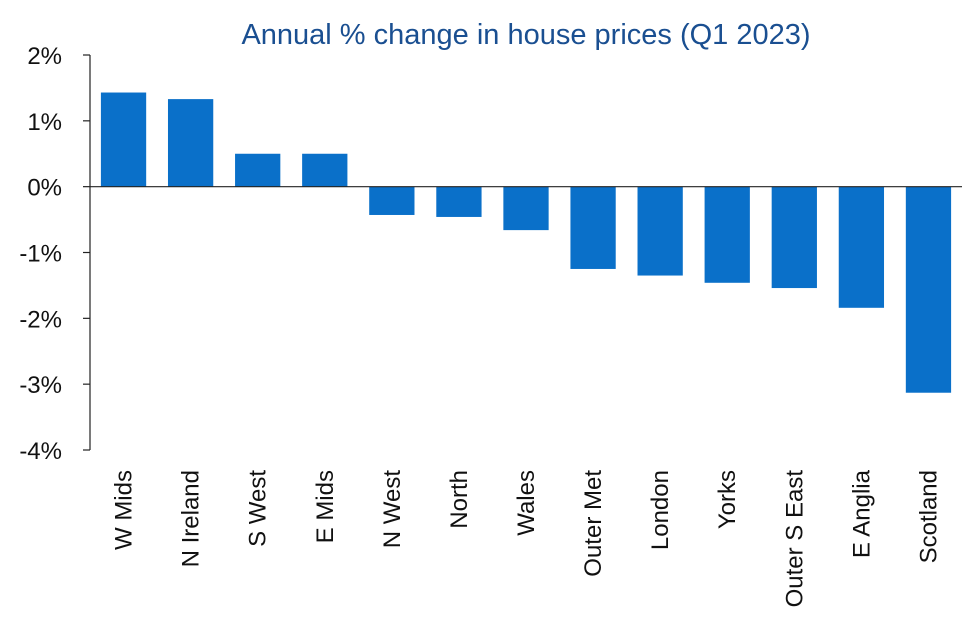 The width and height of the screenshot is (975, 635). I want to click on category-label: N Ireland, so click(191, 518).